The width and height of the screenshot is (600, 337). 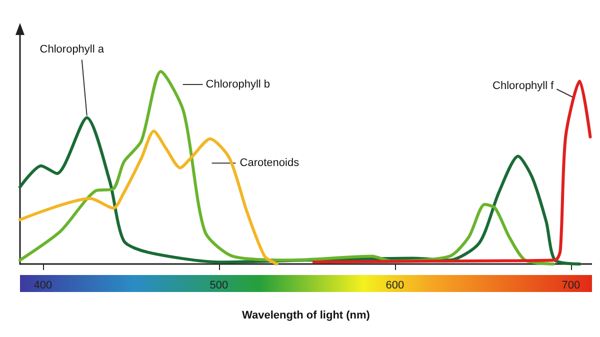 What do you see at coordinates (238, 84) in the screenshot?
I see `text: Chlorophyll b` at bounding box center [238, 84].